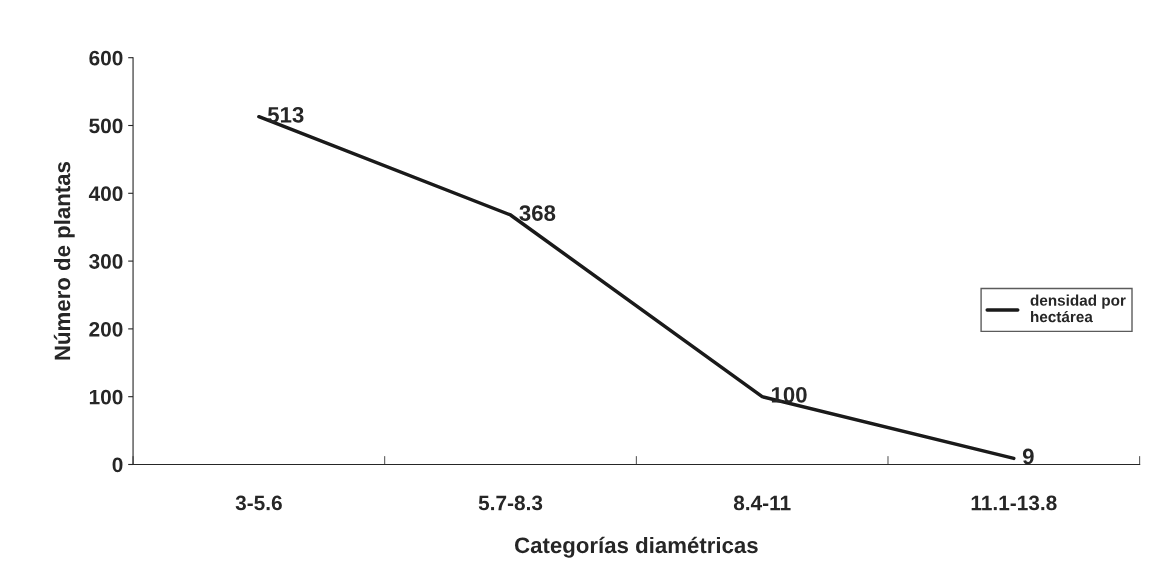  I want to click on x-tick-label: 5.7-8.3, so click(510, 503).